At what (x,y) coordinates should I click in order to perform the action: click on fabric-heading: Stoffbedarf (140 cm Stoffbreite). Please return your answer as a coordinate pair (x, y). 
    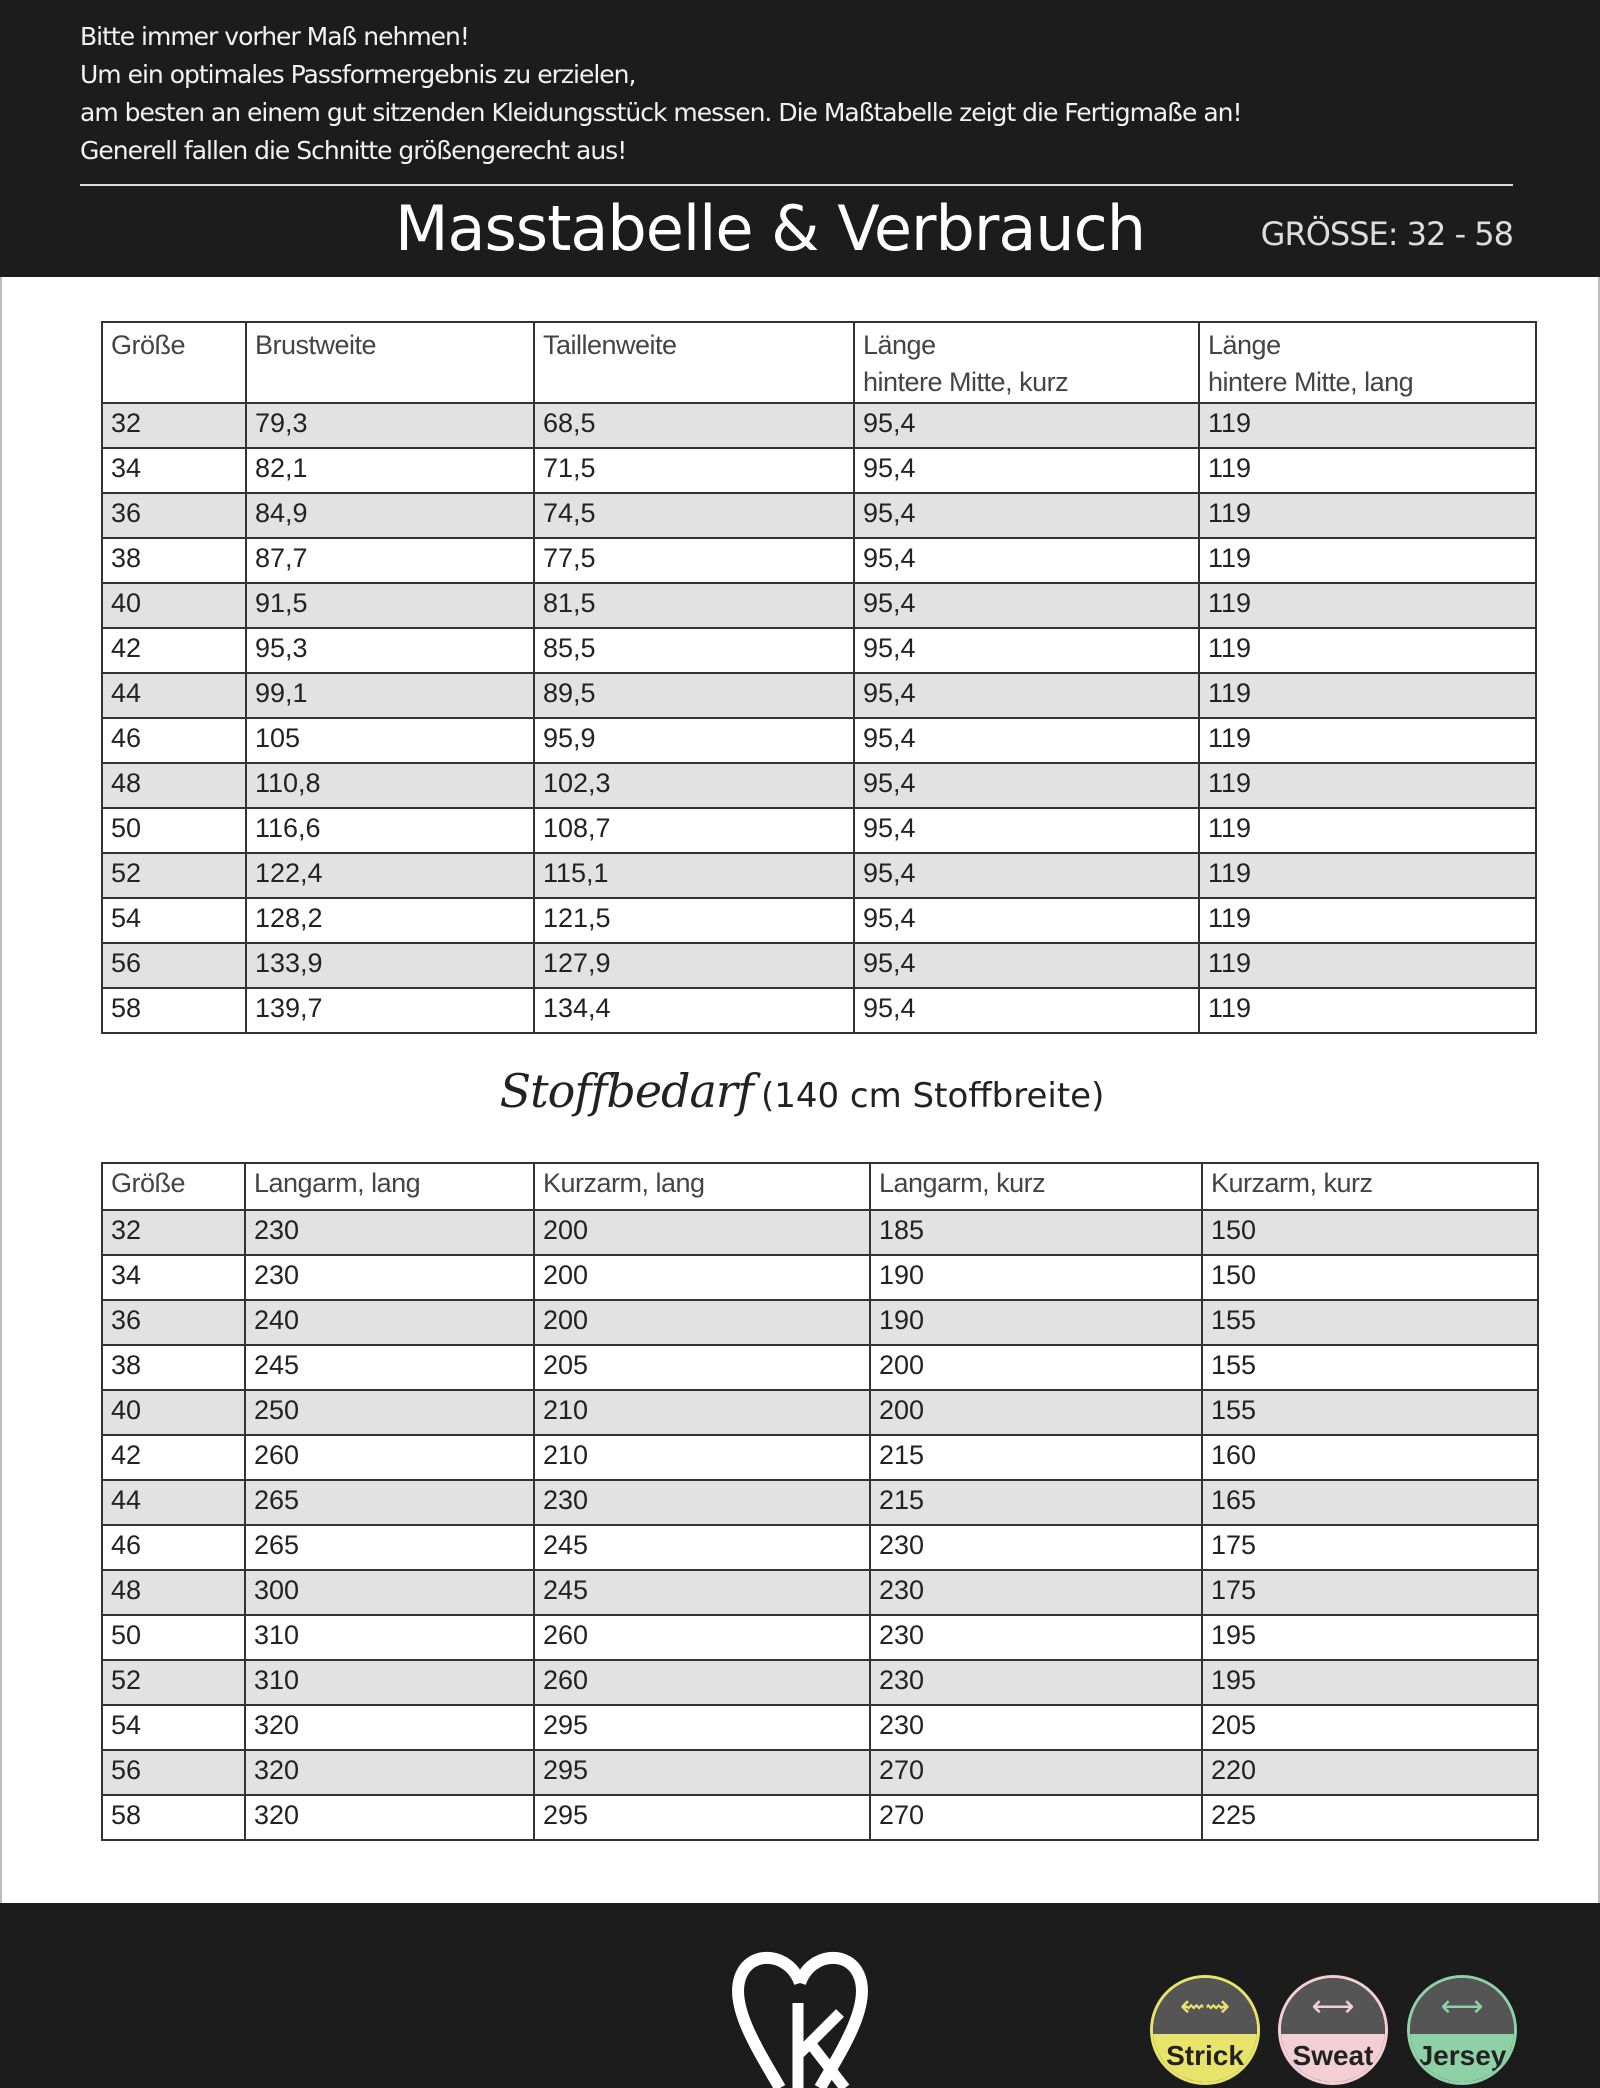
    Looking at the image, I should click on (801, 1091).